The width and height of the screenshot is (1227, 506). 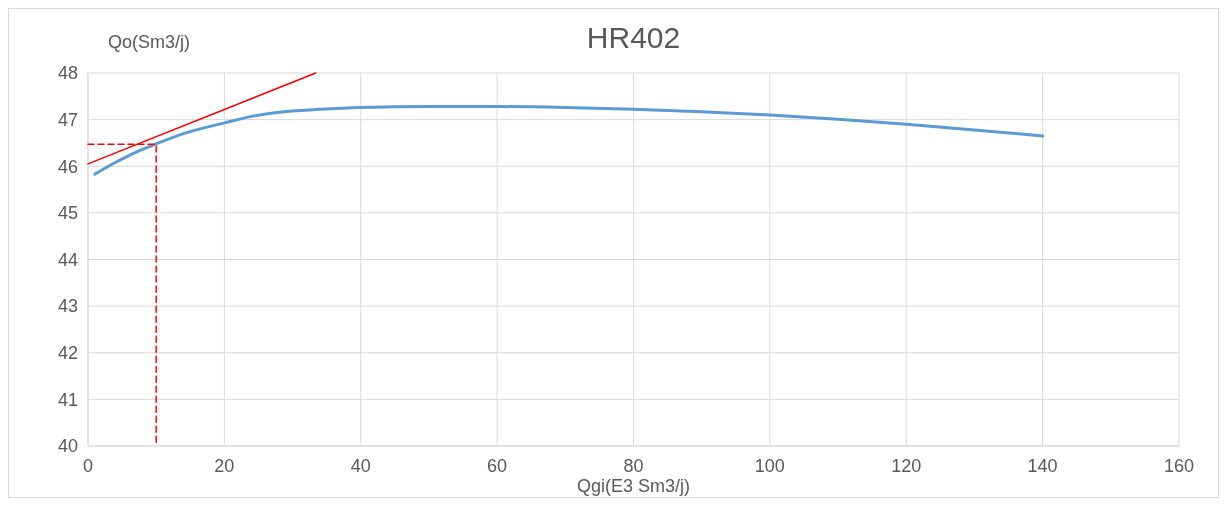 What do you see at coordinates (1042, 466) in the screenshot?
I see `x-tick-label: 140` at bounding box center [1042, 466].